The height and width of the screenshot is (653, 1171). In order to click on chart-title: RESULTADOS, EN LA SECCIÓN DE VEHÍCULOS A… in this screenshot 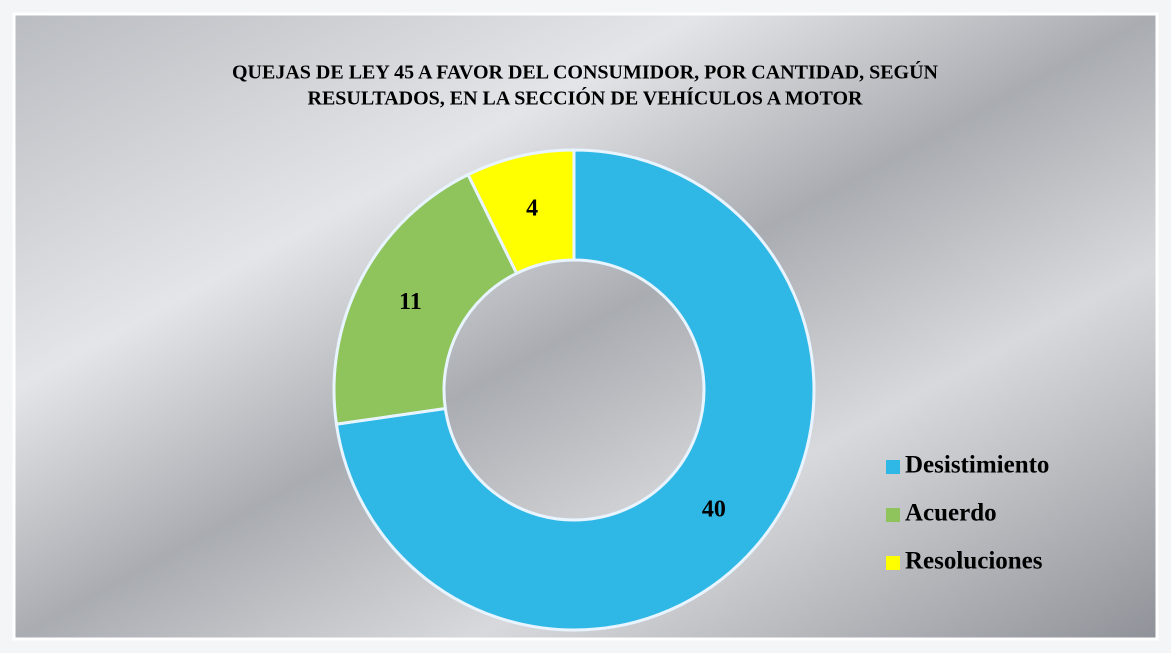, I will do `click(586, 98)`.